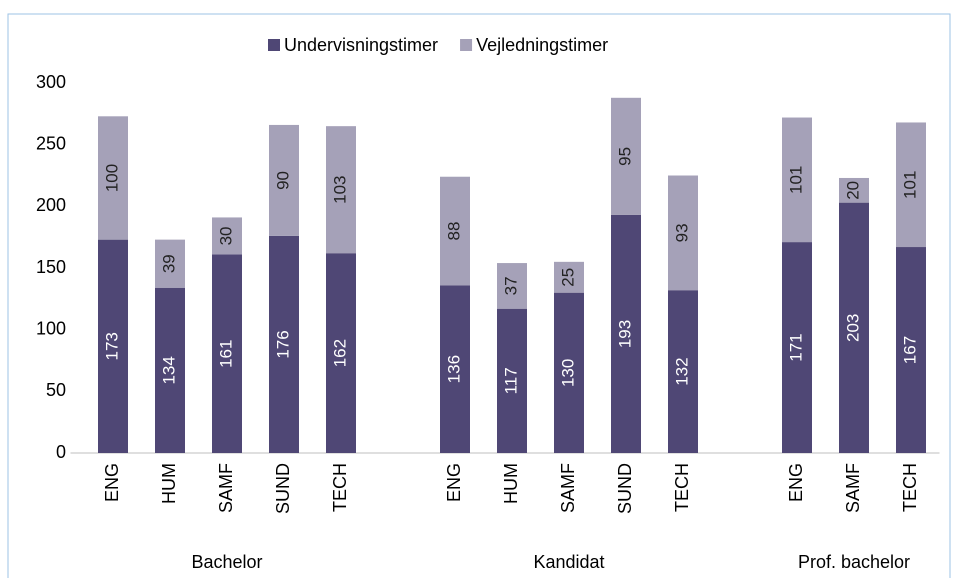  I want to click on value-label: 95, so click(624, 156).